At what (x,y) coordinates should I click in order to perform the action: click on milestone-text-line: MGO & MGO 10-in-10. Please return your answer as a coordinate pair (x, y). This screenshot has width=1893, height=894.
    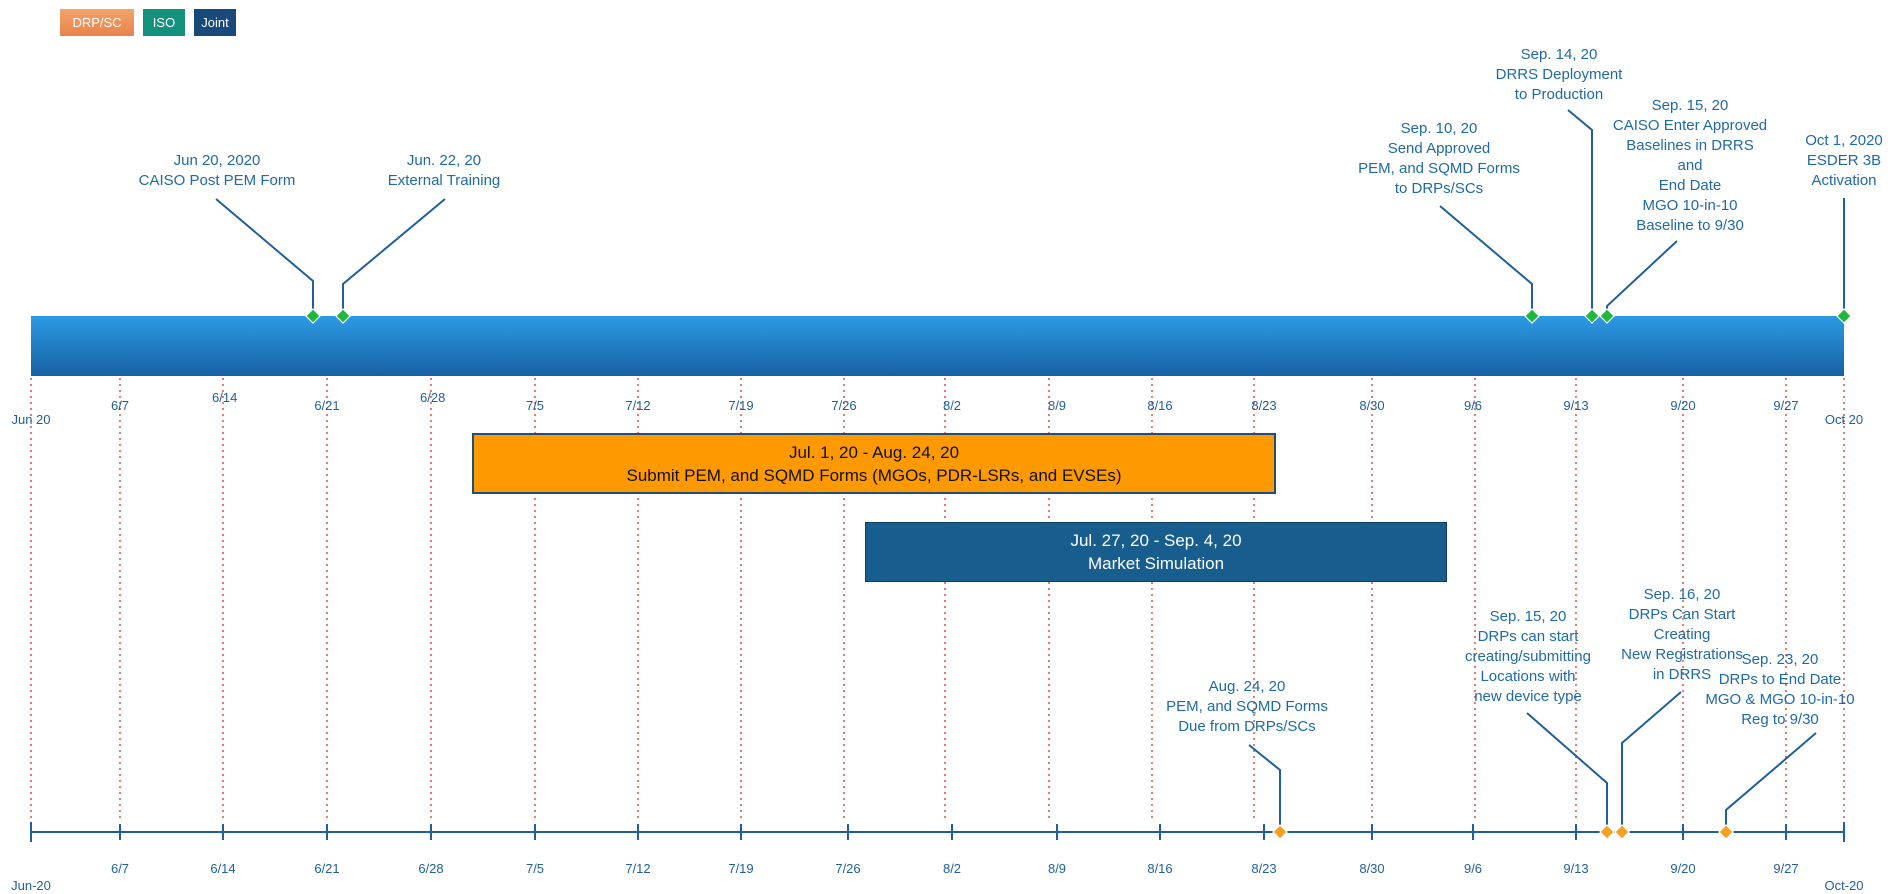
    Looking at the image, I should click on (1780, 699).